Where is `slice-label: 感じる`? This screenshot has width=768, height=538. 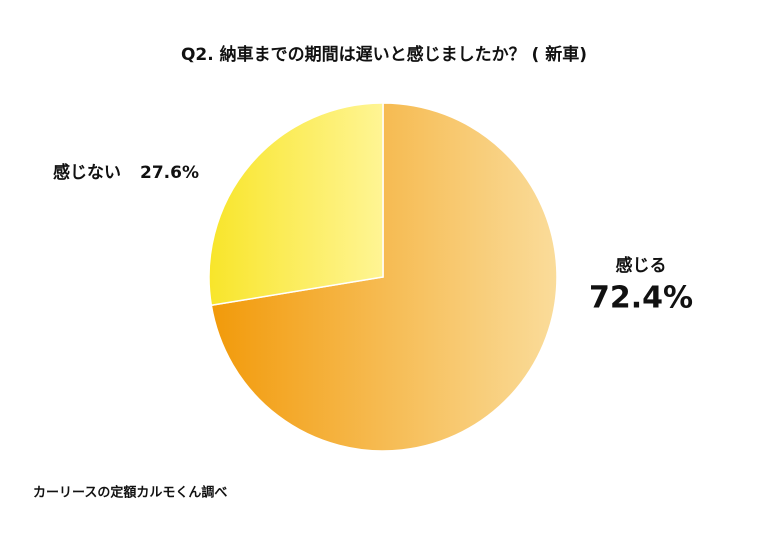
slice-label: 感じる is located at coordinates (641, 265).